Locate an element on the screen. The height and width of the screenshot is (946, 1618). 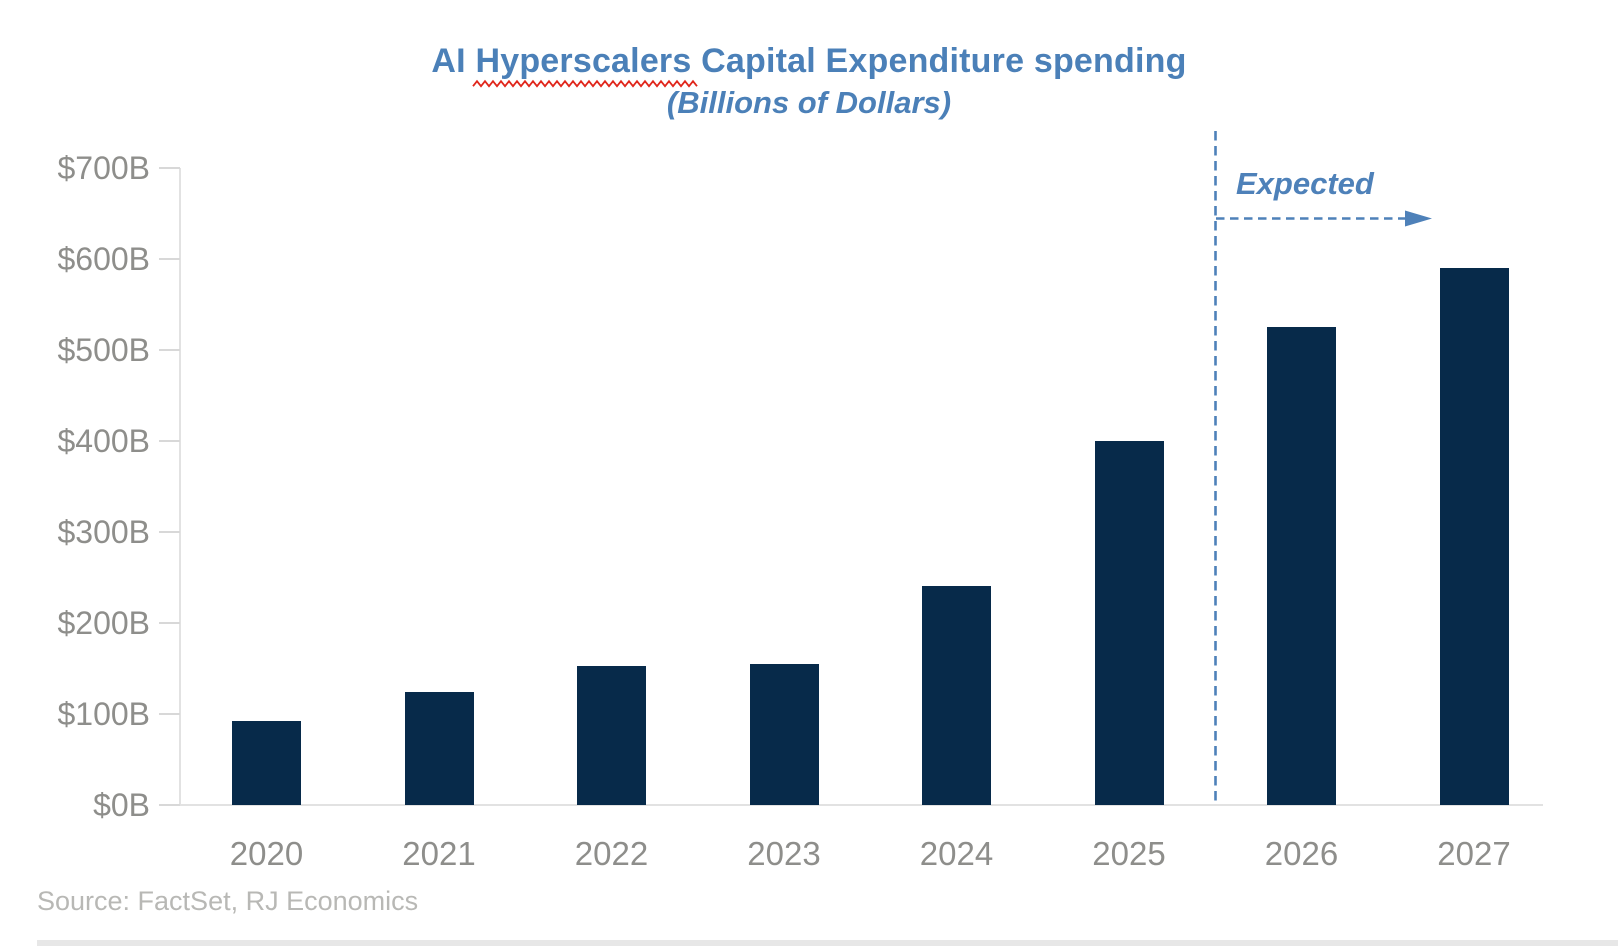
bar-2024 is located at coordinates (956, 695).